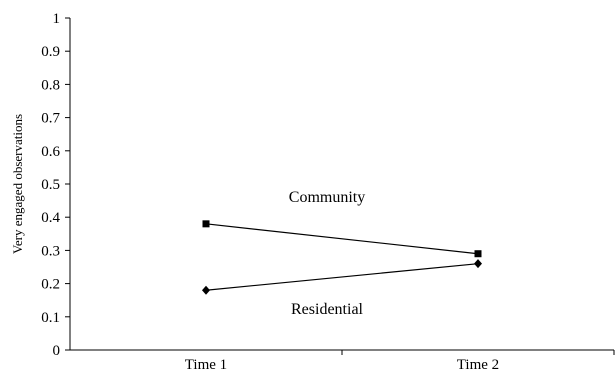  I want to click on y-tick-label: 0, so click(57, 351).